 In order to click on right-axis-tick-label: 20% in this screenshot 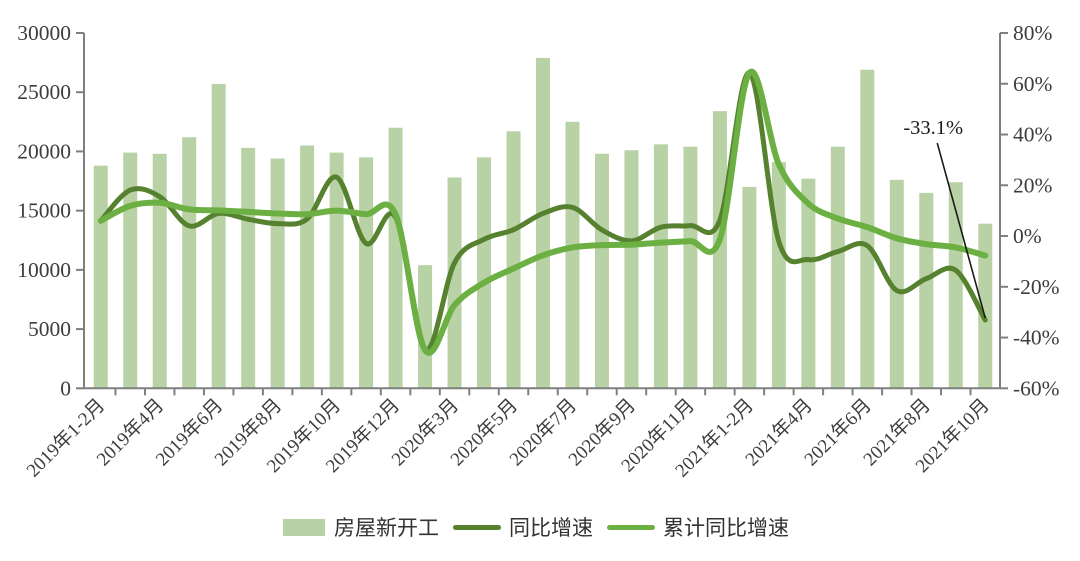, I will do `click(1033, 185)`.